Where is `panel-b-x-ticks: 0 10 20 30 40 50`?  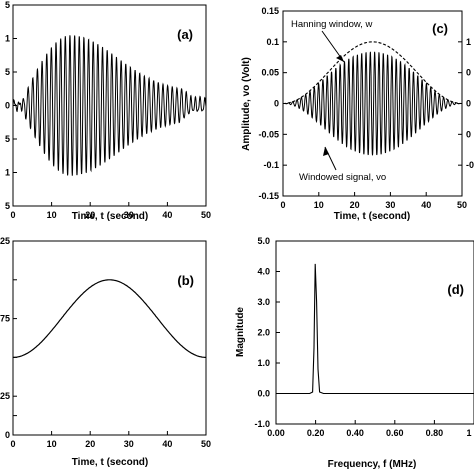
panel-b-x-ticks: 0 10 20 30 40 50 is located at coordinates (110, 440).